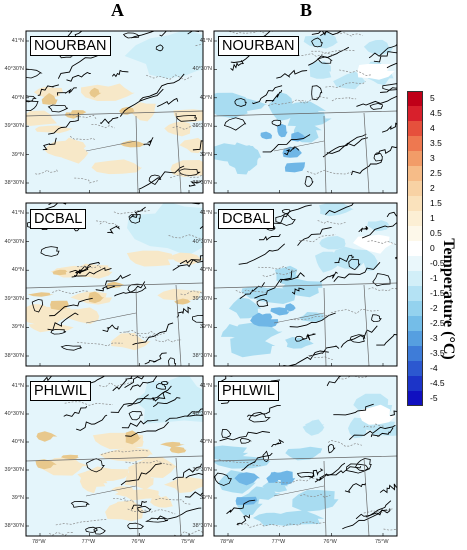 The height and width of the screenshot is (550, 467). I want to click on colorbar-tick-label: 4, so click(432, 128).